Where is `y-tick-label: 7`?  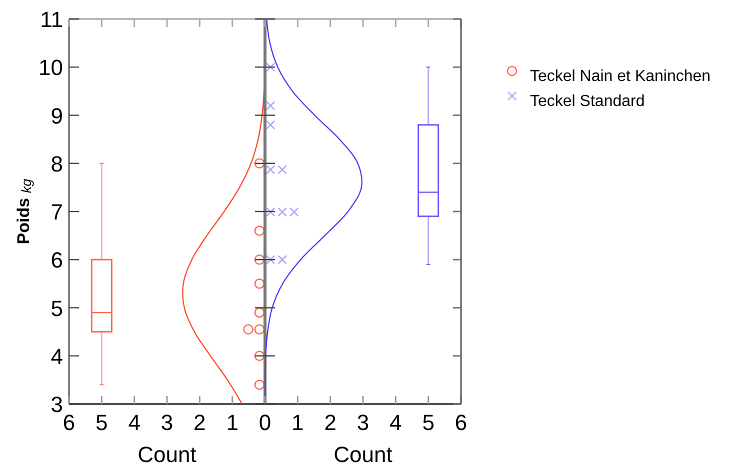
y-tick-label: 7 is located at coordinates (56, 212).